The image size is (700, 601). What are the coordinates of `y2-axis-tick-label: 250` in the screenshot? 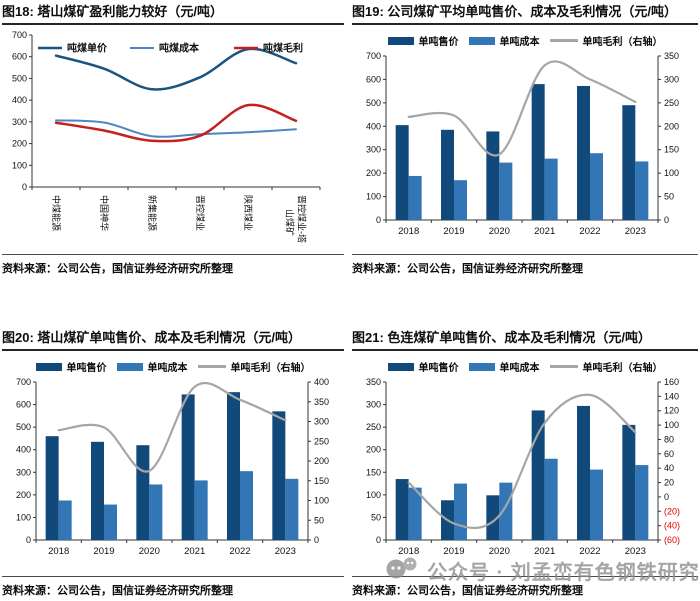 It's located at (321, 441).